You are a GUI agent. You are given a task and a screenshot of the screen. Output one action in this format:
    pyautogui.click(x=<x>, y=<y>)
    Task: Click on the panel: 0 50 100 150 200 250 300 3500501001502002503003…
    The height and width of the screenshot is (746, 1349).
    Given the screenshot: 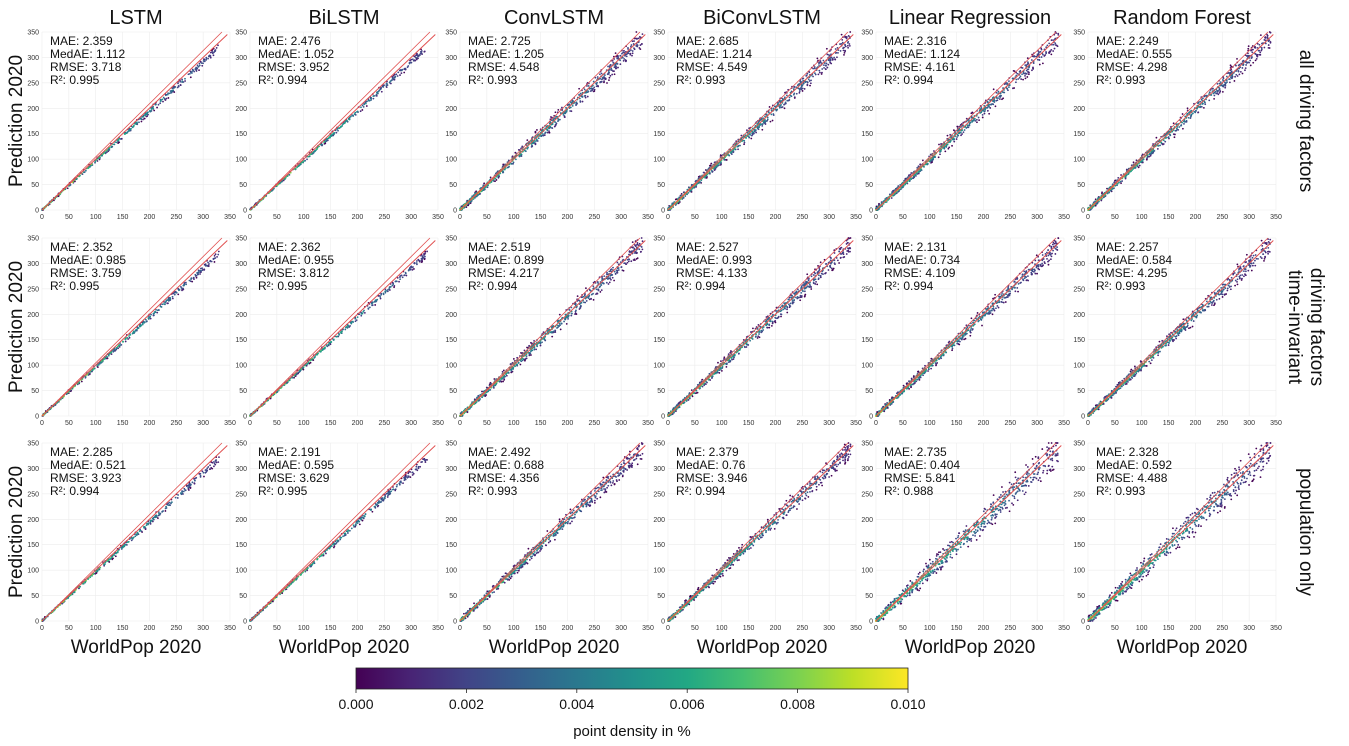 What is the action you would take?
    pyautogui.click(x=339, y=332)
    